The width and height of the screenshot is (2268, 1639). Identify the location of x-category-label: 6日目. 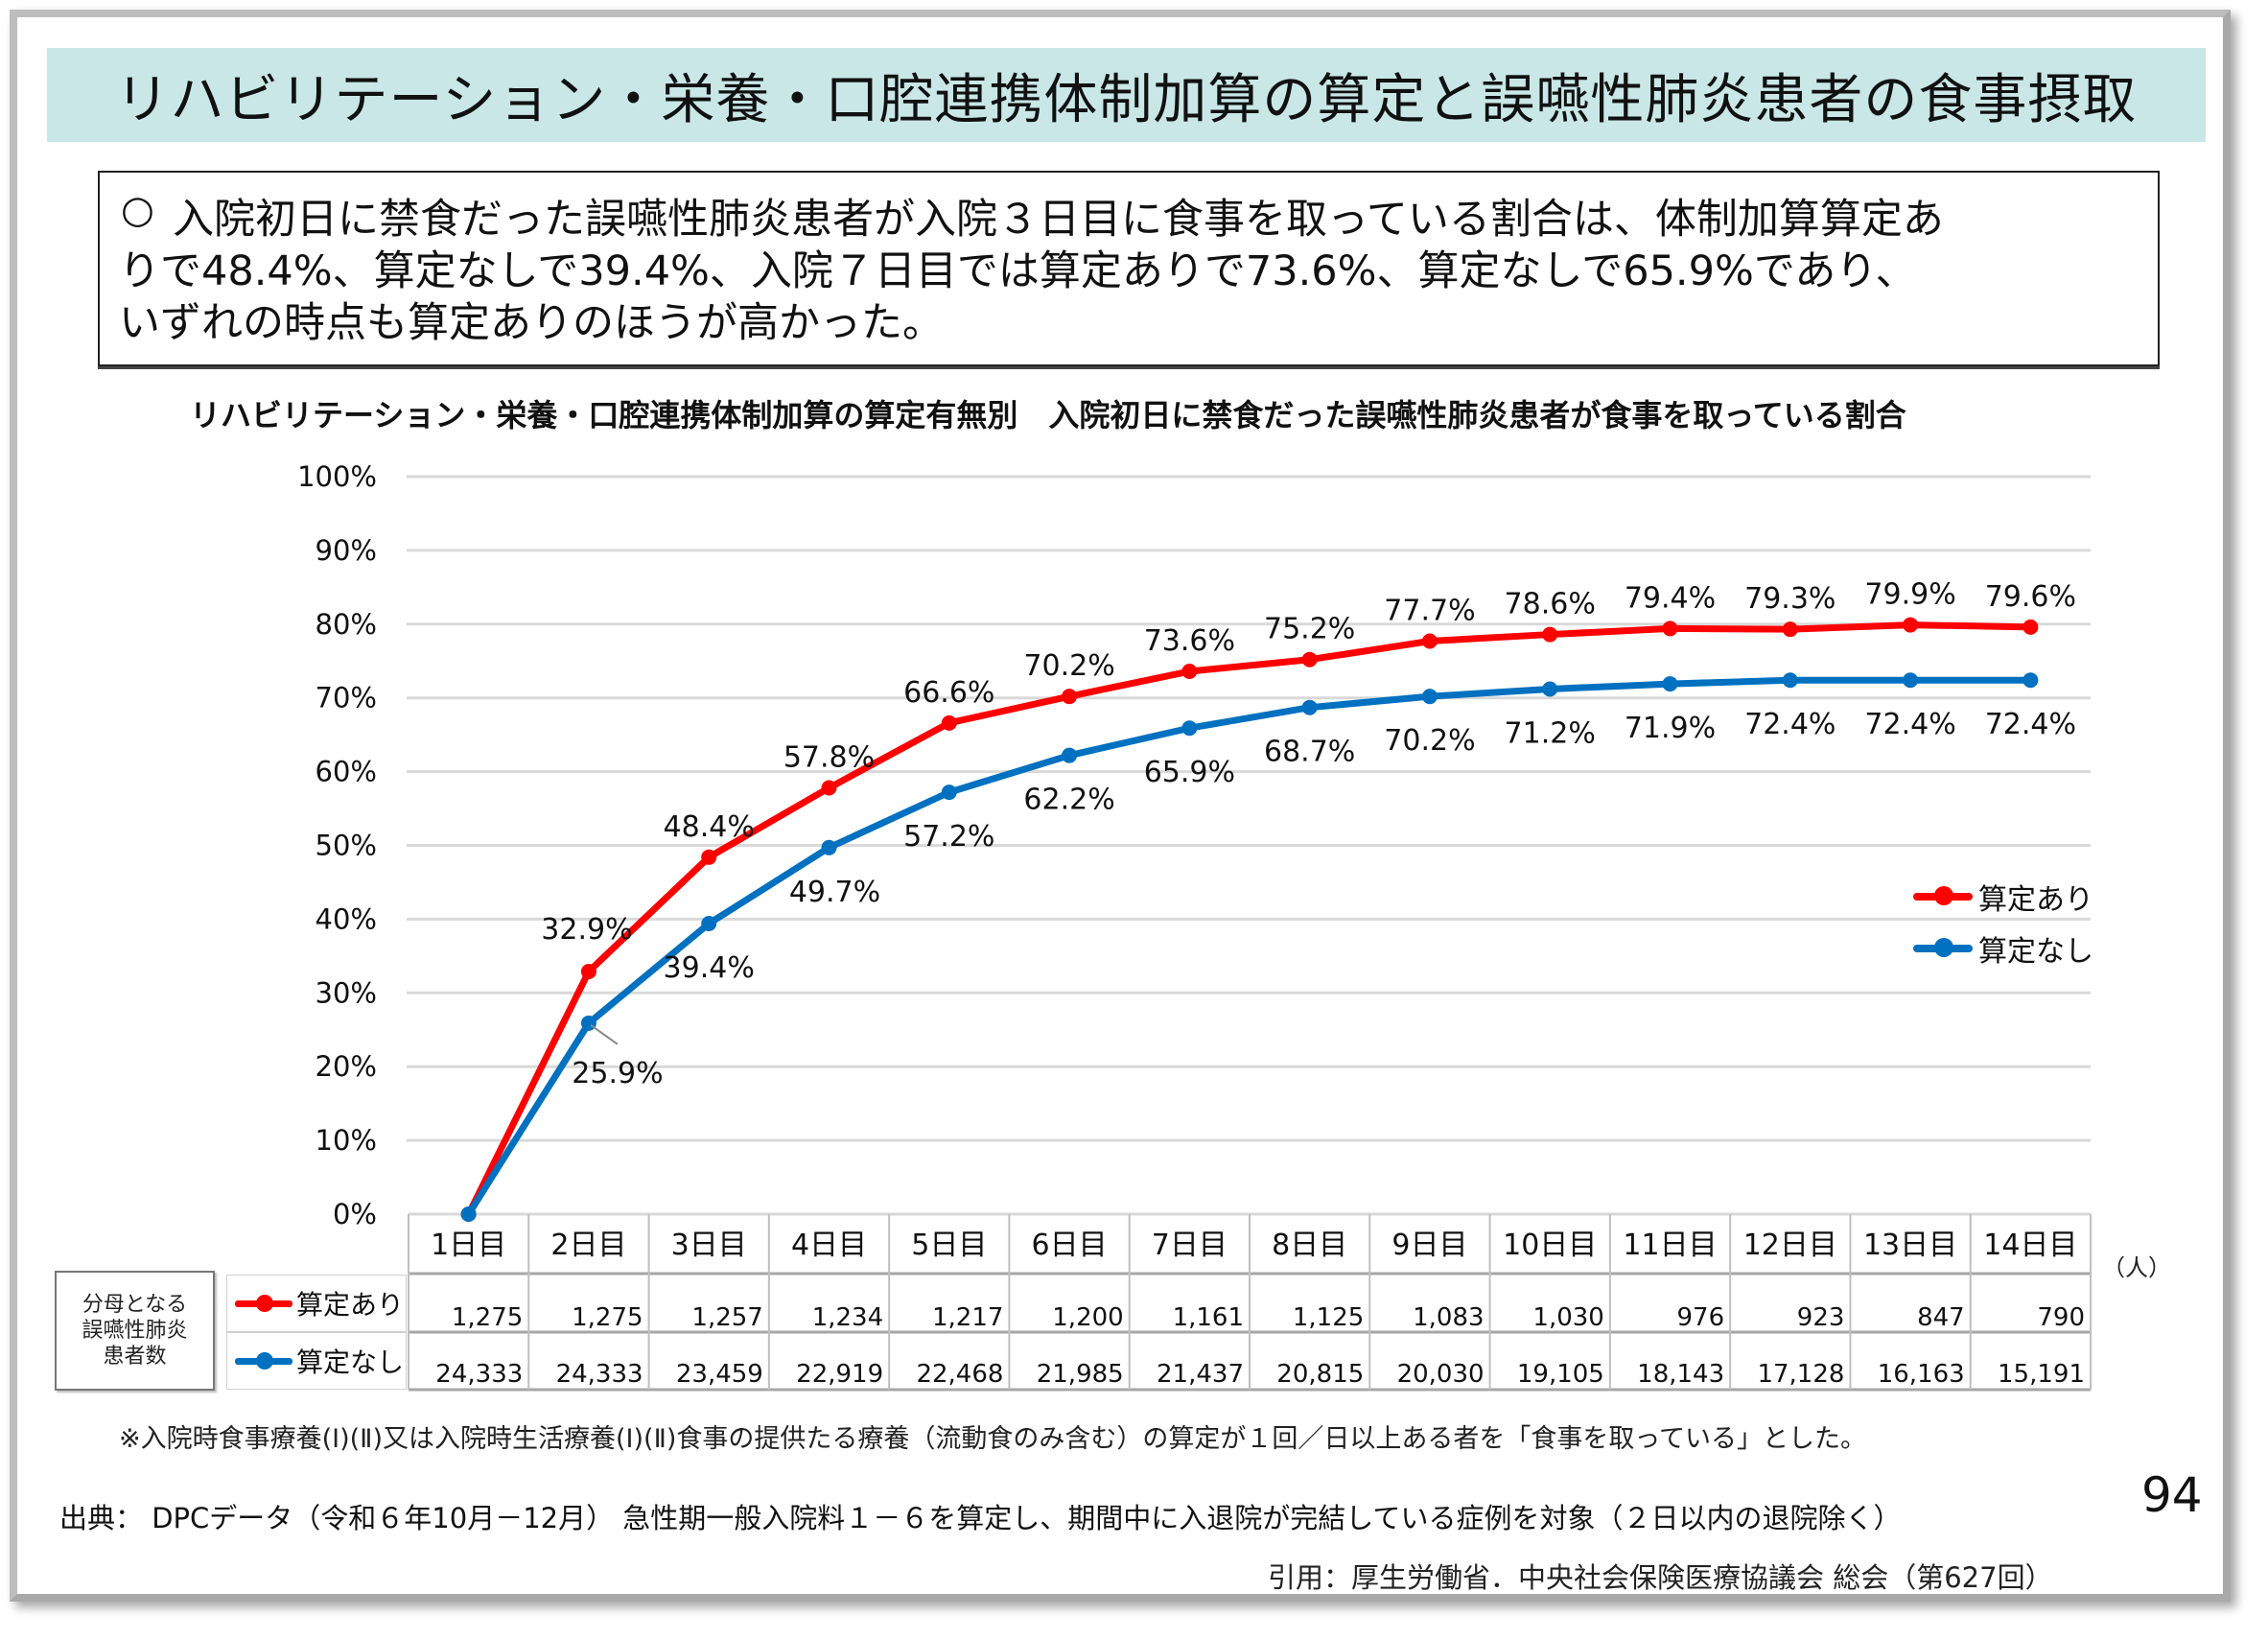
(1070, 1245).